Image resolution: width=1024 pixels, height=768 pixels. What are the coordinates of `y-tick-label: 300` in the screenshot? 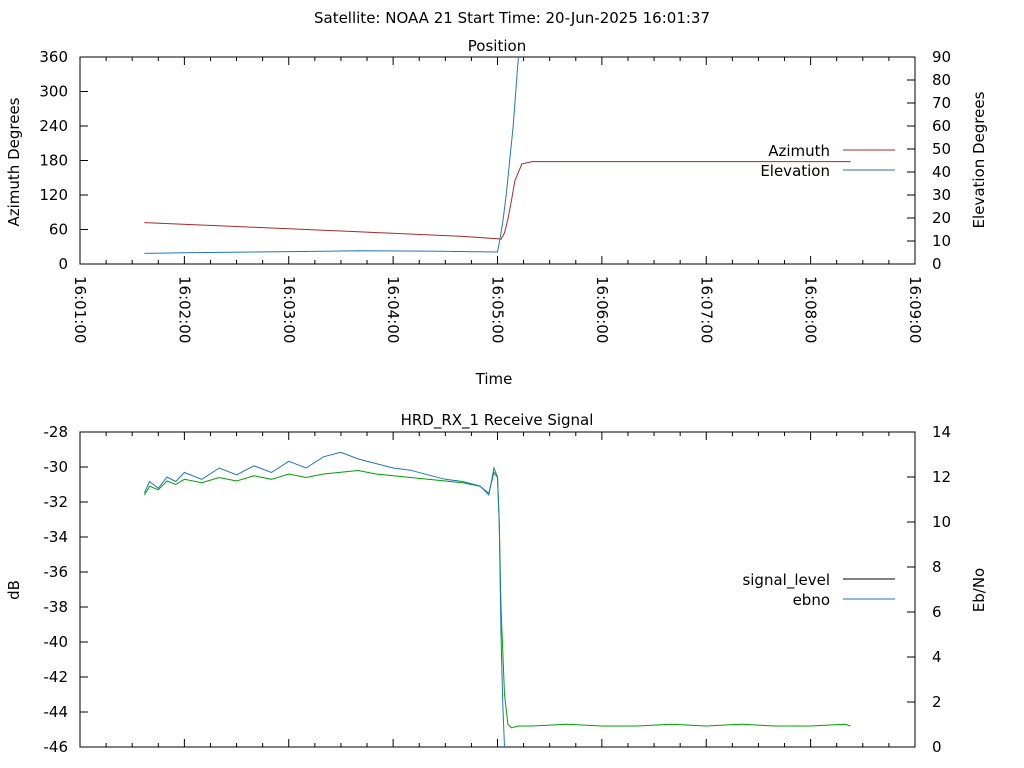 It's located at (53, 92).